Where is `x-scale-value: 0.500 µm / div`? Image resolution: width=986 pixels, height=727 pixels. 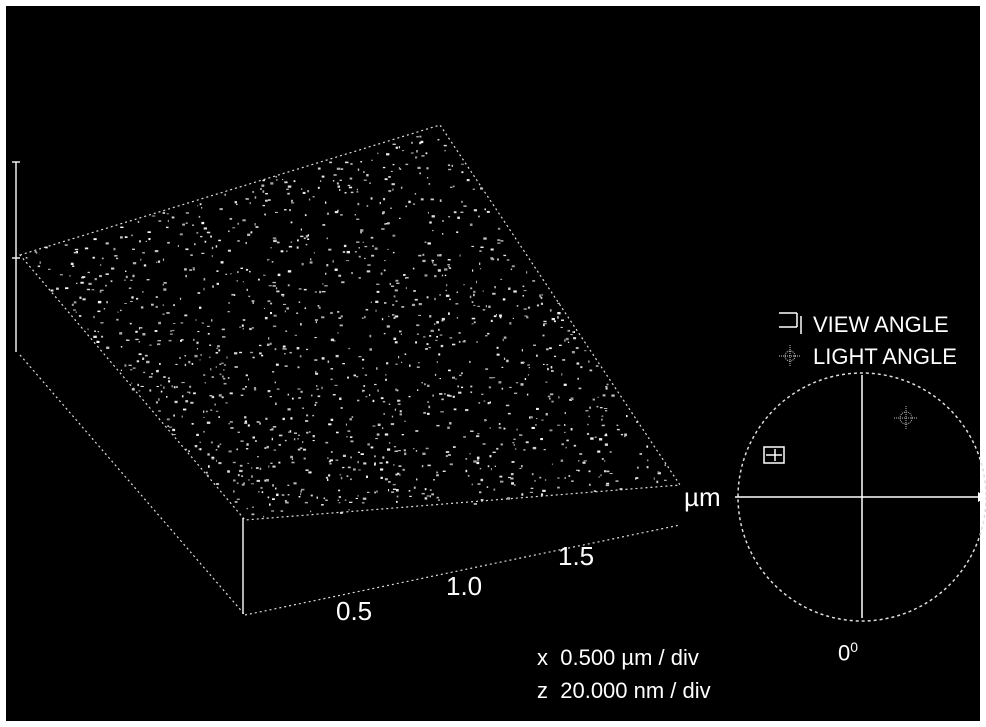
x-scale-value: 0.500 µm / div is located at coordinates (629, 657).